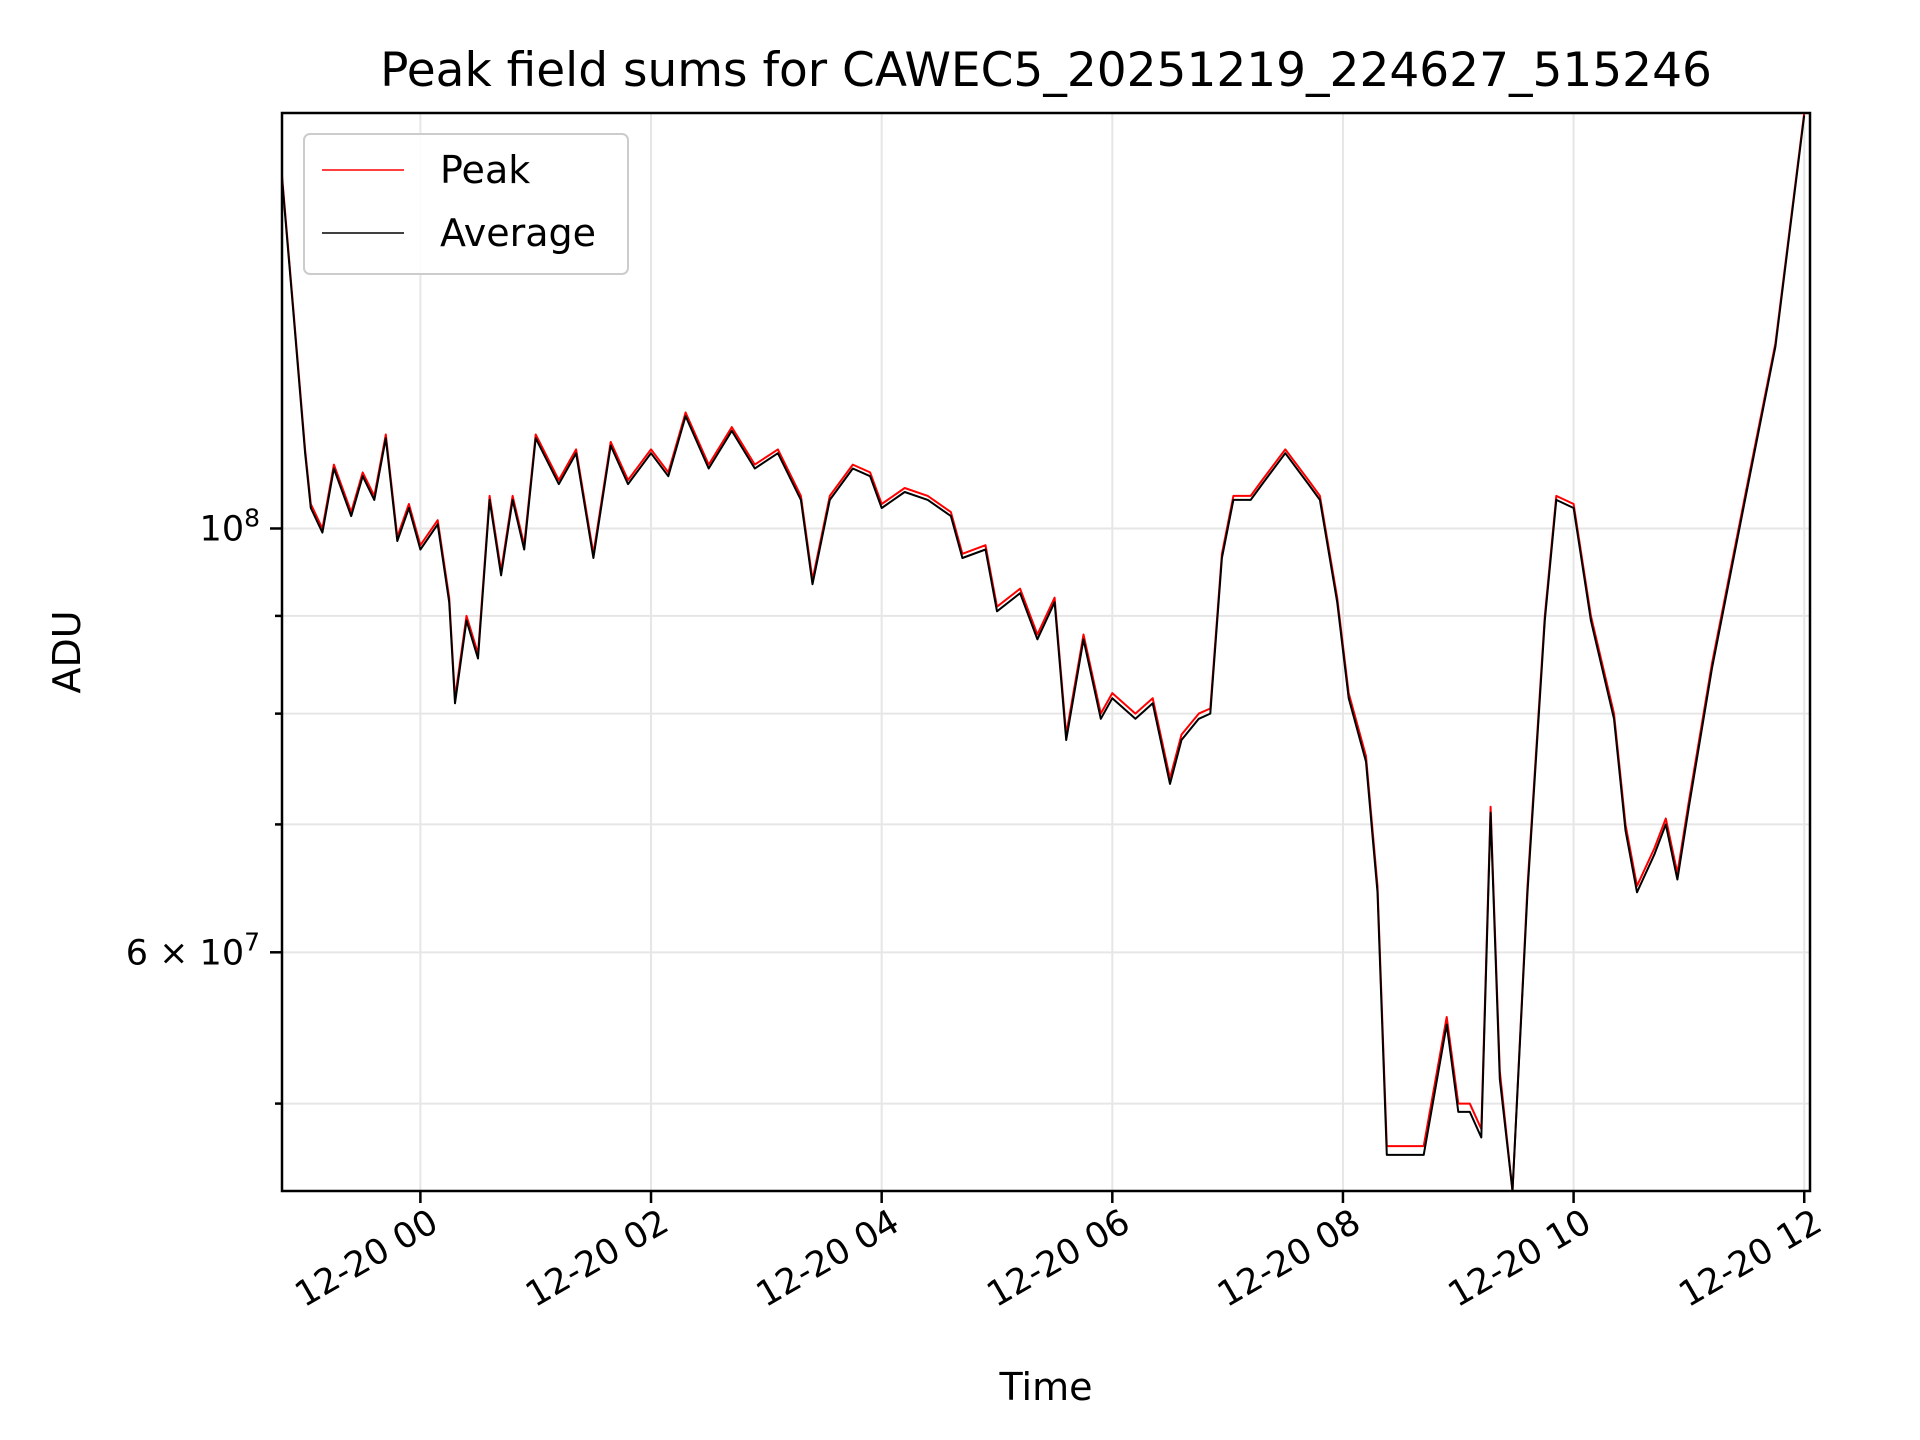 The height and width of the screenshot is (1440, 1920). Describe the element at coordinates (230, 526) in the screenshot. I see `y-tick-label: 108` at that location.